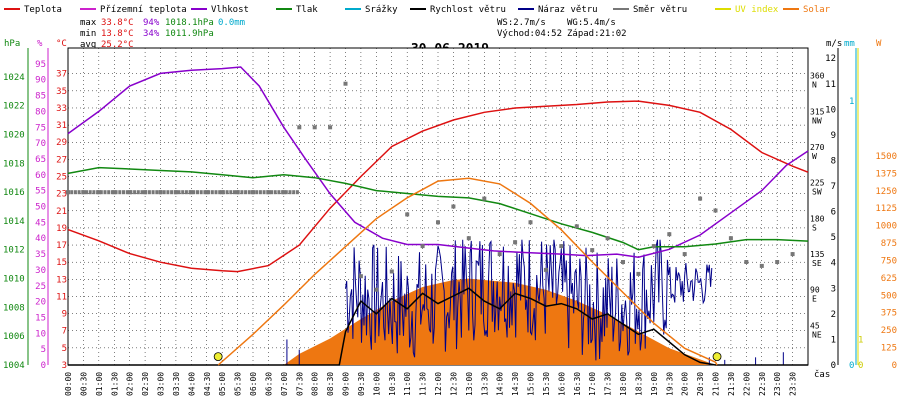 This screenshot has width=900, height=400. I want to click on axis-uv: 01, so click(860, 353).